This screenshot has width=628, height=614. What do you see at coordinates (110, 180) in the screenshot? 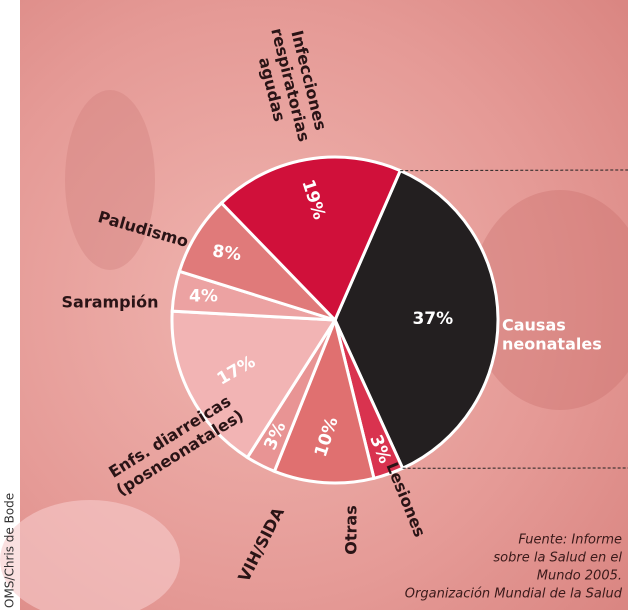
I see `photo-shape` at bounding box center [110, 180].